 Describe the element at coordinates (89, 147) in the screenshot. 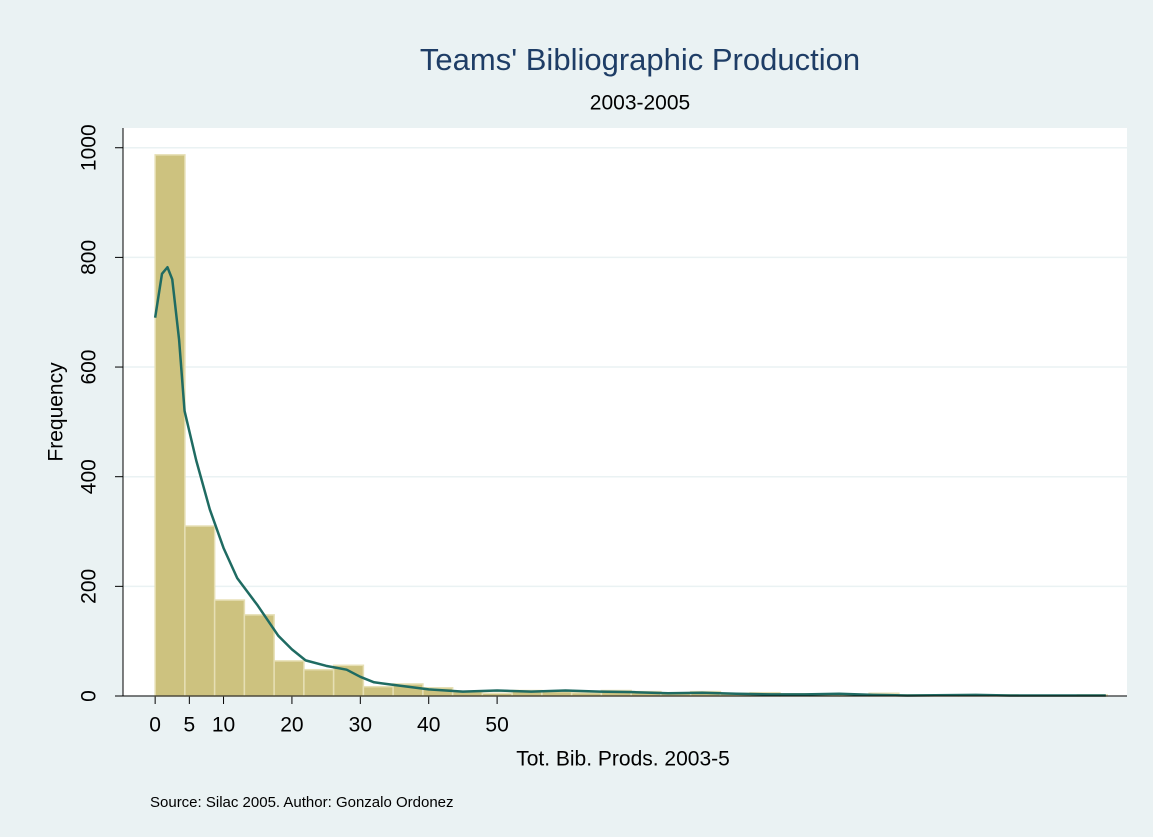

I see `y-tick-label: 1000` at that location.